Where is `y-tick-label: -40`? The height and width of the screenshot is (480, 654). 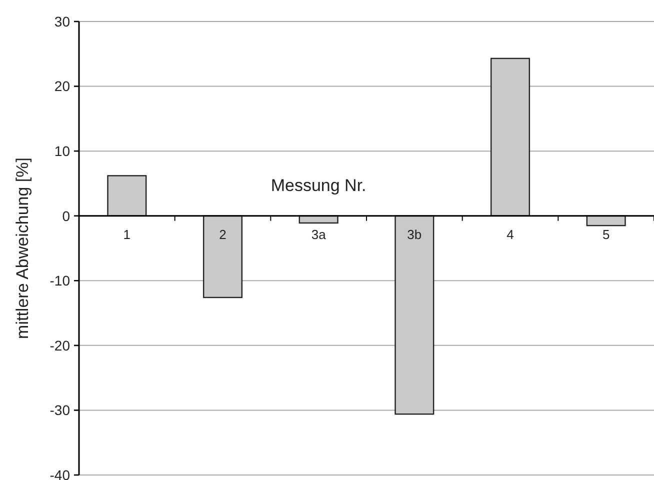 y-tick-label: -40 is located at coordinates (60, 473).